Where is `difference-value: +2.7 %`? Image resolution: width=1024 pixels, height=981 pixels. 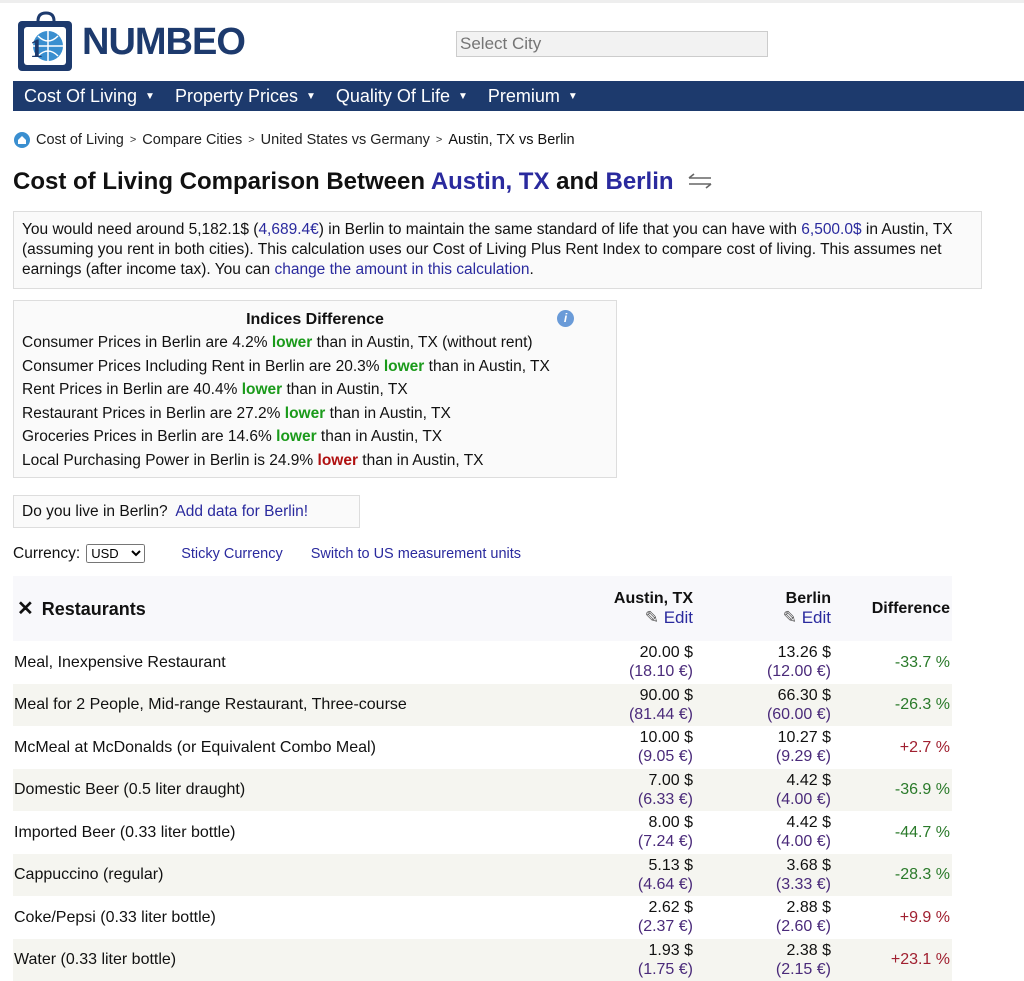
difference-value: +2.7 % is located at coordinates (891, 747).